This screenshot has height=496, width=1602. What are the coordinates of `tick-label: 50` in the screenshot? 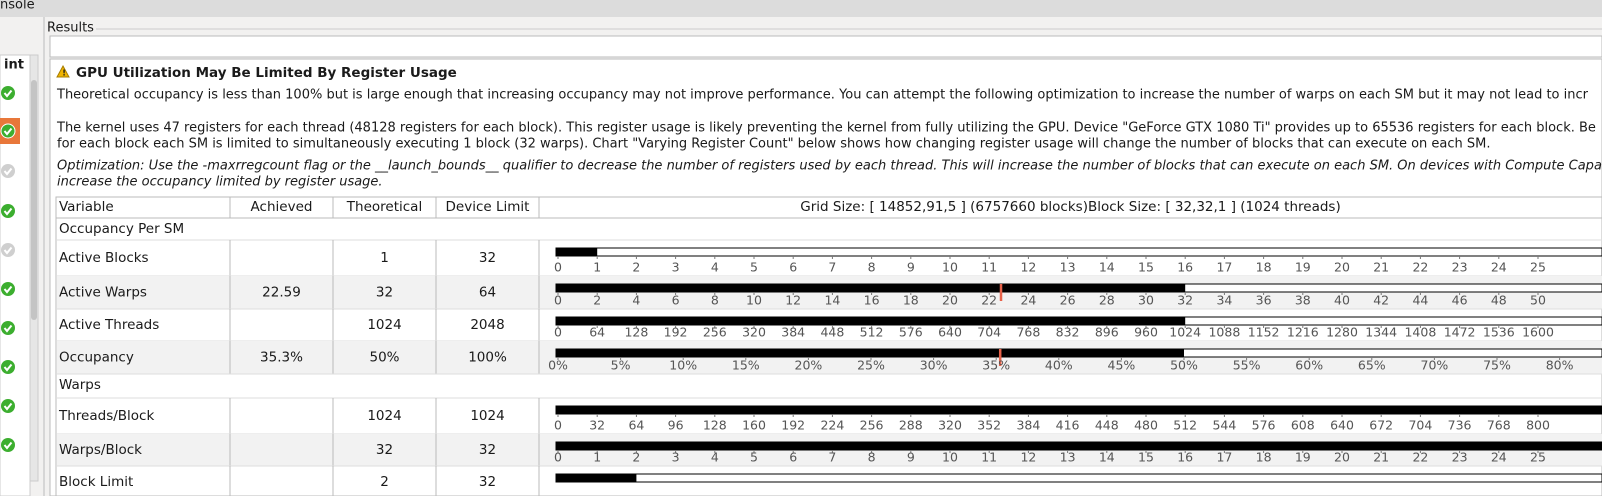 It's located at (1538, 300).